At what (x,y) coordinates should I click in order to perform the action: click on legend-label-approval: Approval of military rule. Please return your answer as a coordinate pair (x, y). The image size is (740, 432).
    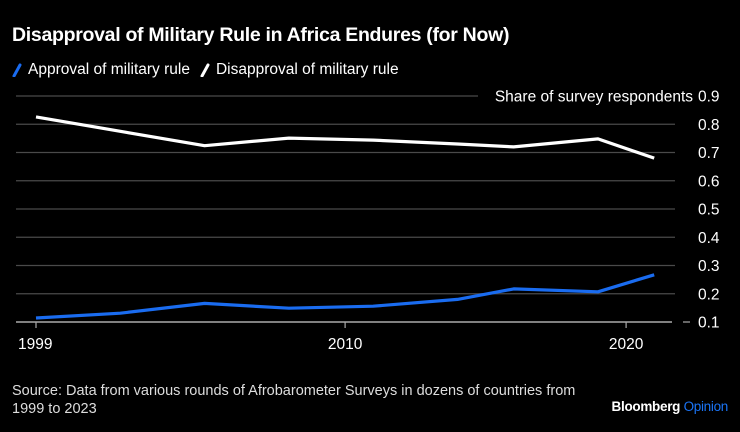
    Looking at the image, I should click on (109, 69).